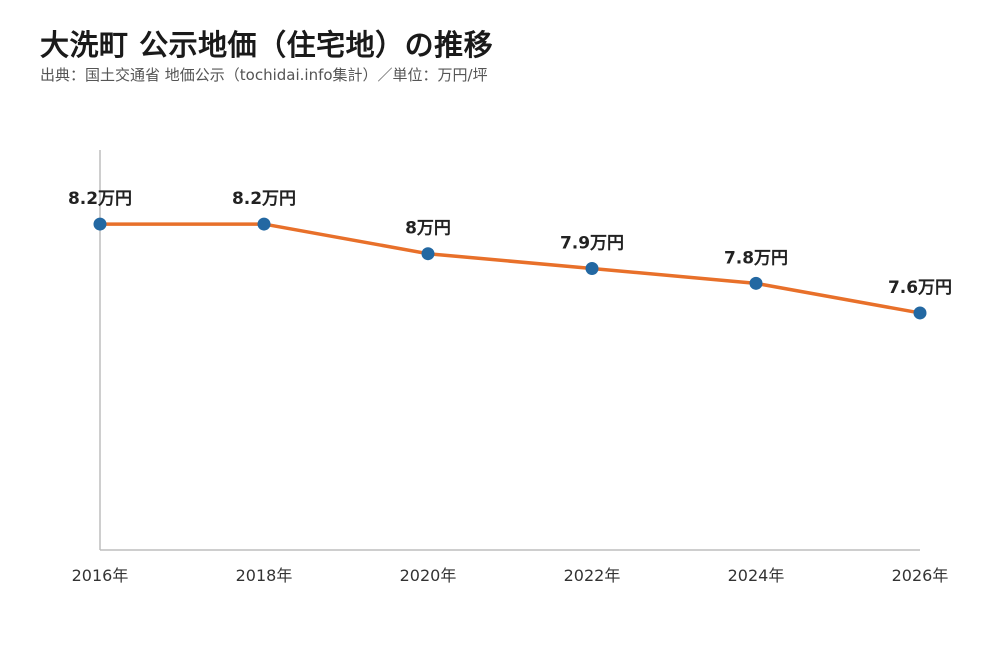  Describe the element at coordinates (264, 75) in the screenshot. I see `chart-subtitle: 出典：国土交通省 地価公示（tochidai.info集計）／単位：万円/坪` at that location.